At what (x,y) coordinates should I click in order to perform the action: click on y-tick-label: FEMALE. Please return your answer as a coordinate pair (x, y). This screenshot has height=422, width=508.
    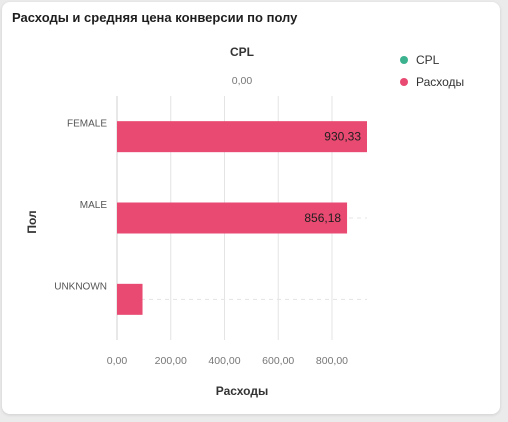
    Looking at the image, I should click on (87, 124).